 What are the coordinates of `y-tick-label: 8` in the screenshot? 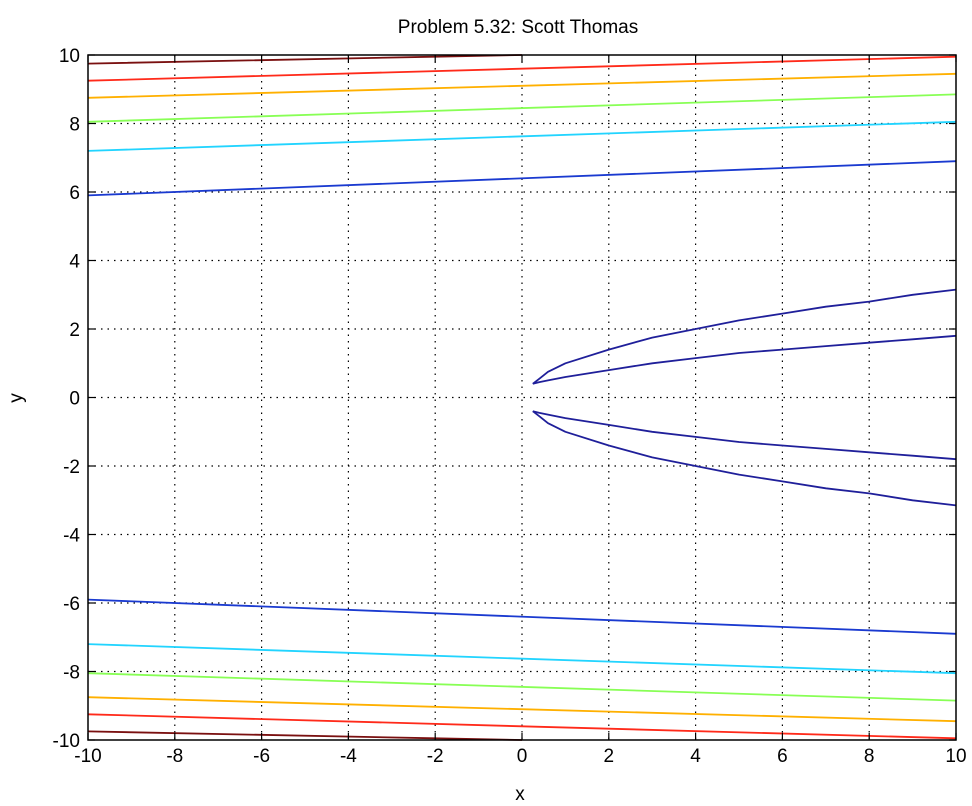 It's located at (74, 125).